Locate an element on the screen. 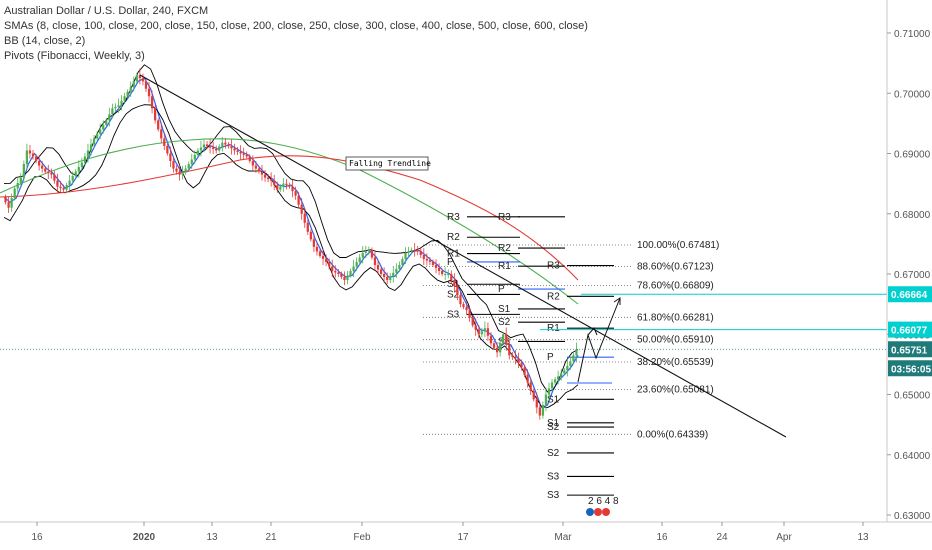  pivot-label-S3: S3 is located at coordinates (453, 314).